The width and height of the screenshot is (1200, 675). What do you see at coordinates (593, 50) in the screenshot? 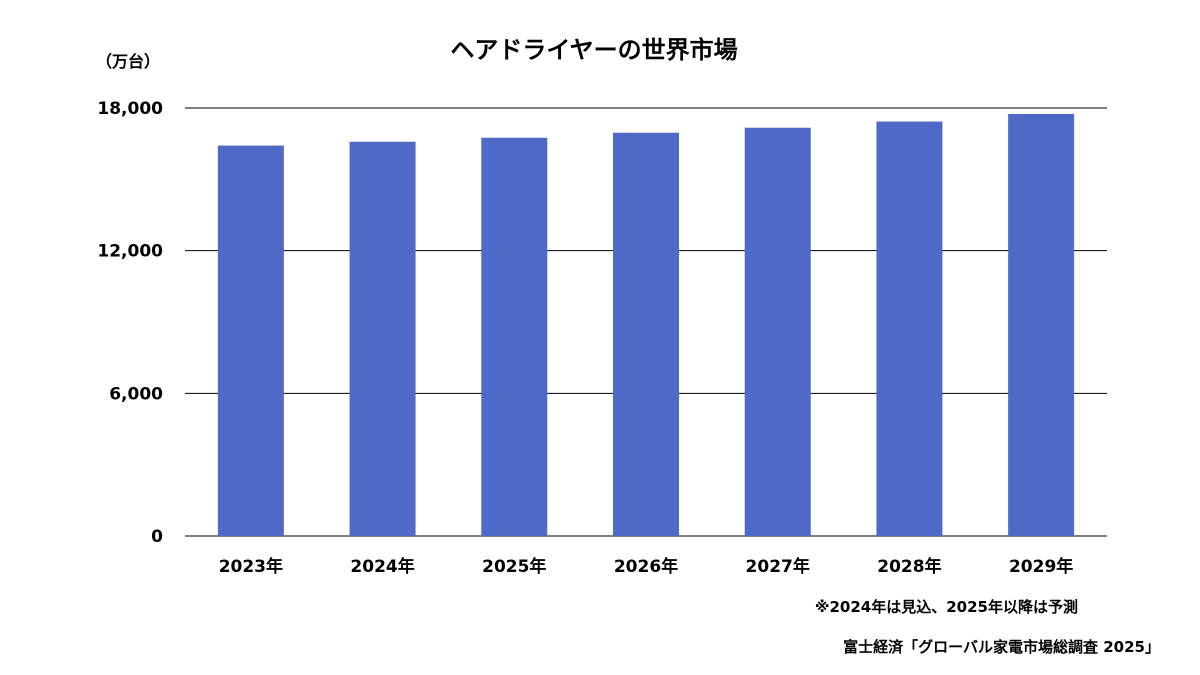
I see `chart-title: ヘアドライヤーの世界市場` at bounding box center [593, 50].